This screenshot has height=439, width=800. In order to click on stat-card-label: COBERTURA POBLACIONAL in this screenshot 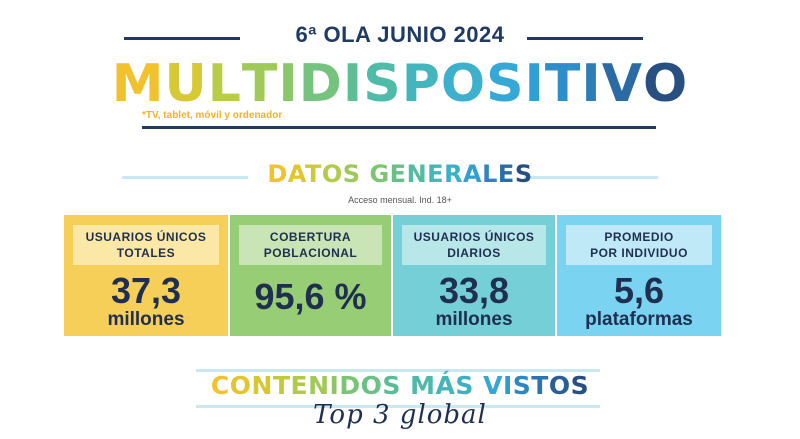, I will do `click(310, 245)`.